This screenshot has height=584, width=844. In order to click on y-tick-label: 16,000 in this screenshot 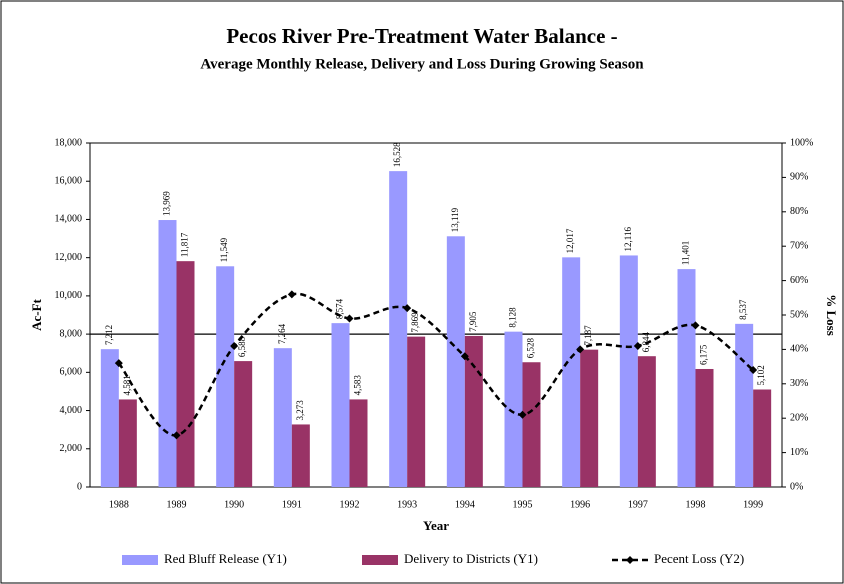, I will do `click(69, 181)`.